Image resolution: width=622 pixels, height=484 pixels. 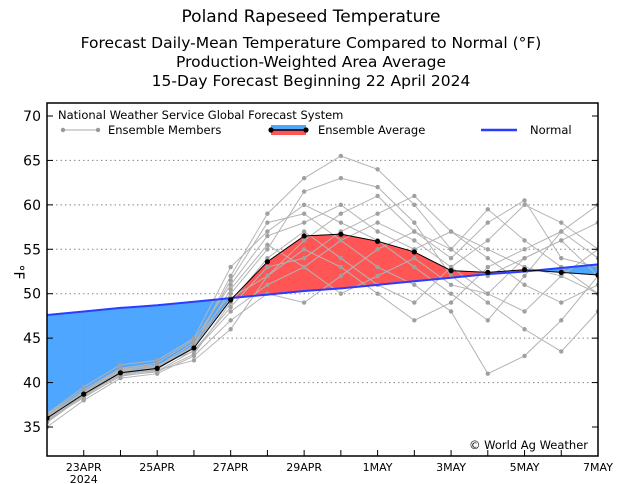 I want to click on y-tick-label: 35, so click(x=32, y=428).